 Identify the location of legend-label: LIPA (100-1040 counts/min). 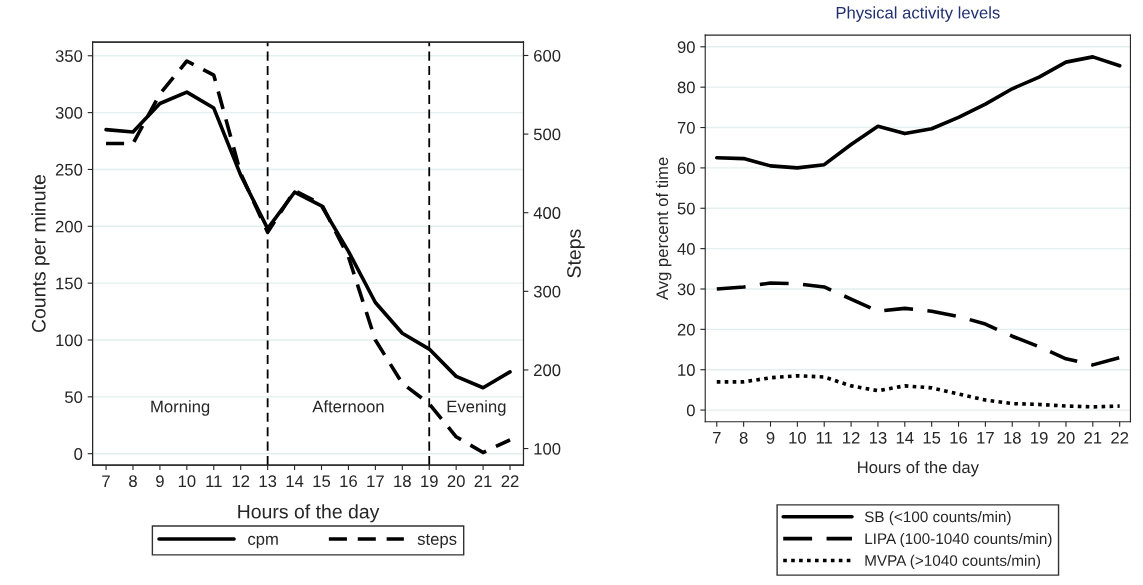
(958, 540).